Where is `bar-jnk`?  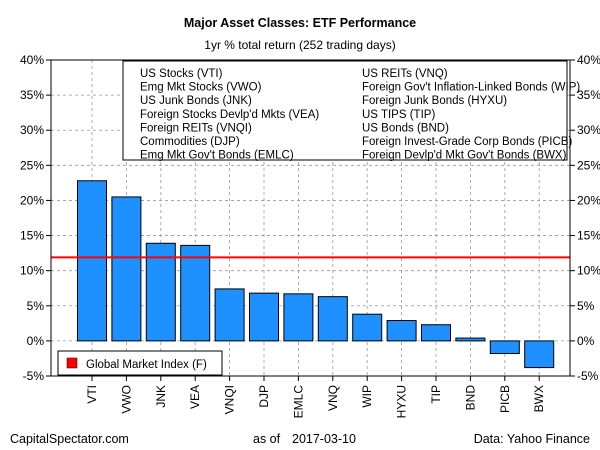 bar-jnk is located at coordinates (160, 292).